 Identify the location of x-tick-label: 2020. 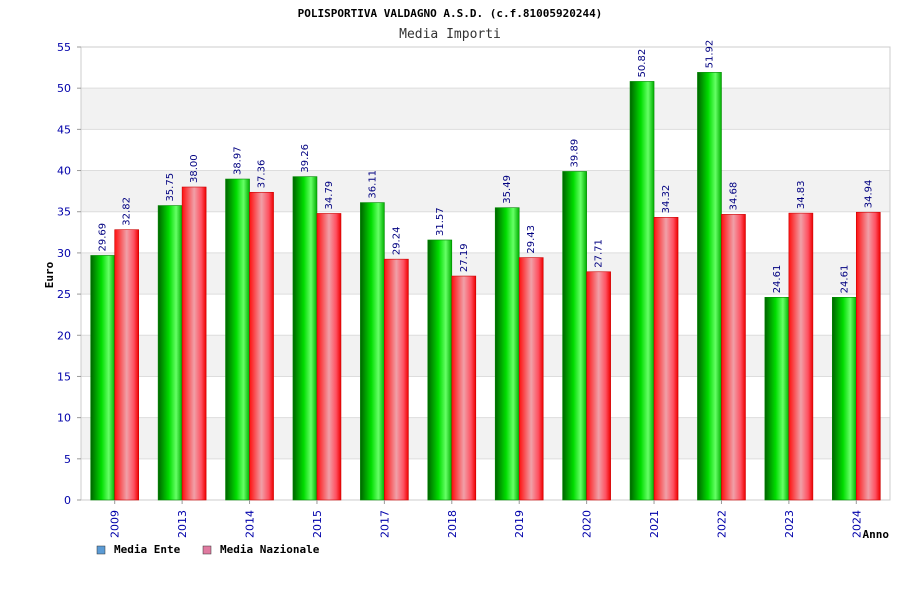
(587, 524).